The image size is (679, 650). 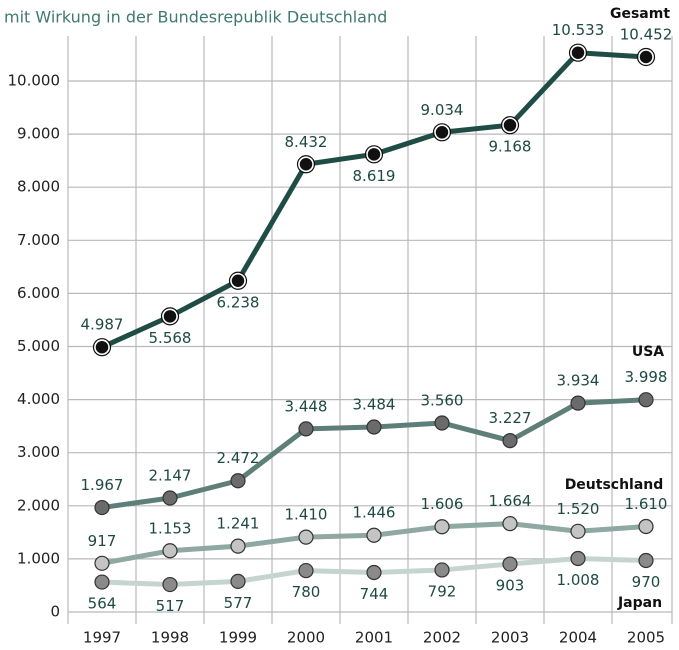 I want to click on x-tick-label: 1999, so click(x=238, y=638).